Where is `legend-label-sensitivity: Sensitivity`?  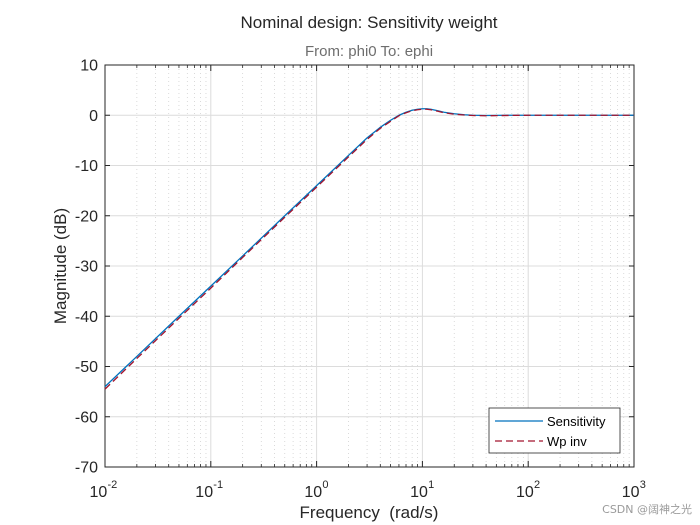 legend-label-sensitivity: Sensitivity is located at coordinates (576, 421).